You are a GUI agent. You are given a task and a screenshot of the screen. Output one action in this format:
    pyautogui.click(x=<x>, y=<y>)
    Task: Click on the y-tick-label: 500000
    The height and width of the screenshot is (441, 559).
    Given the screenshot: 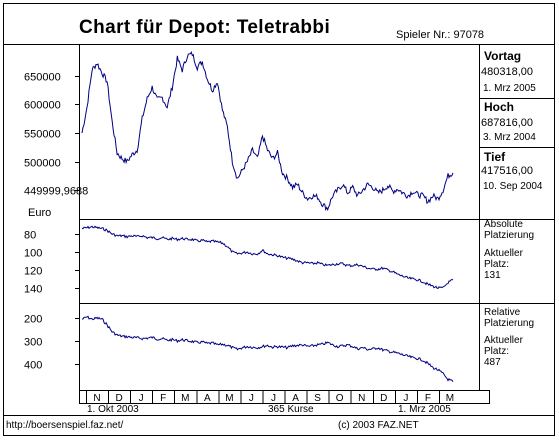 What is the action you would take?
    pyautogui.click(x=42, y=164)
    